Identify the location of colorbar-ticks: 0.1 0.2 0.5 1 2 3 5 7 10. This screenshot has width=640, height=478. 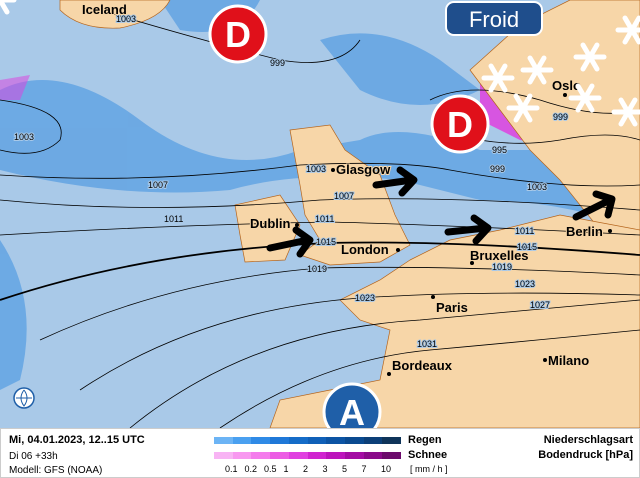
(313, 469).